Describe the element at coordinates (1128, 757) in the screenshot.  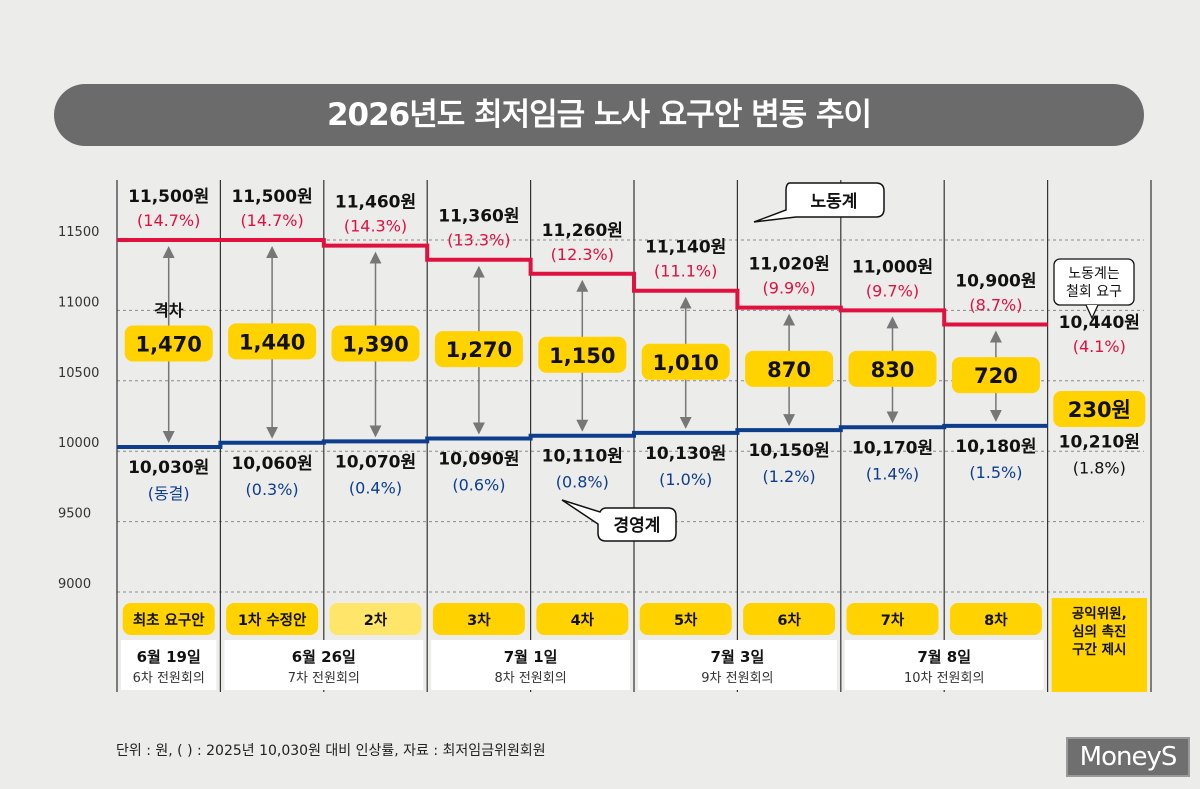
I see `moneys-logo: MoneyS` at that location.